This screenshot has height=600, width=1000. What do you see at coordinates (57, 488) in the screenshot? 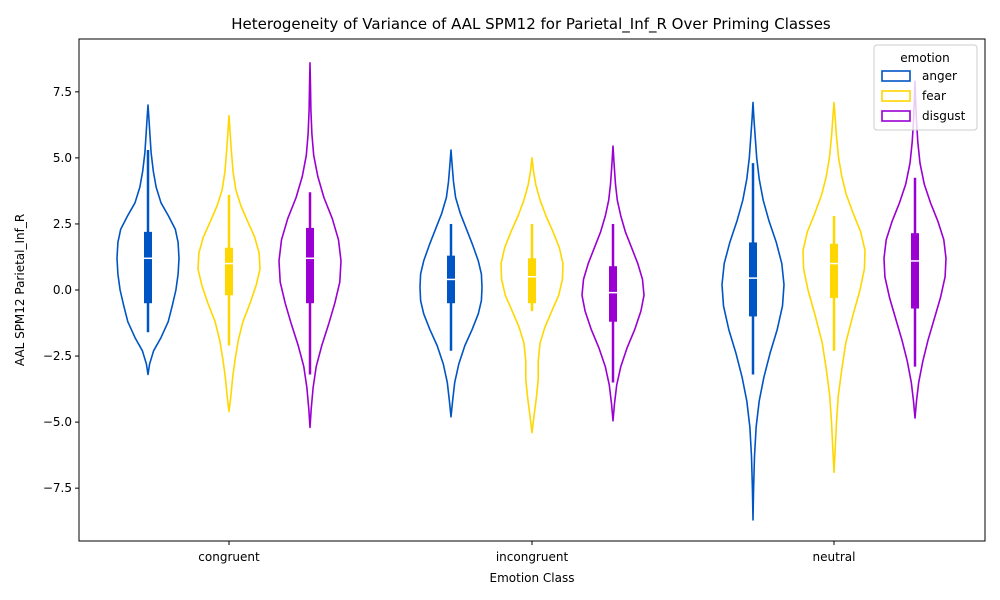
I see `y-tick-label: −7.5` at bounding box center [57, 488].